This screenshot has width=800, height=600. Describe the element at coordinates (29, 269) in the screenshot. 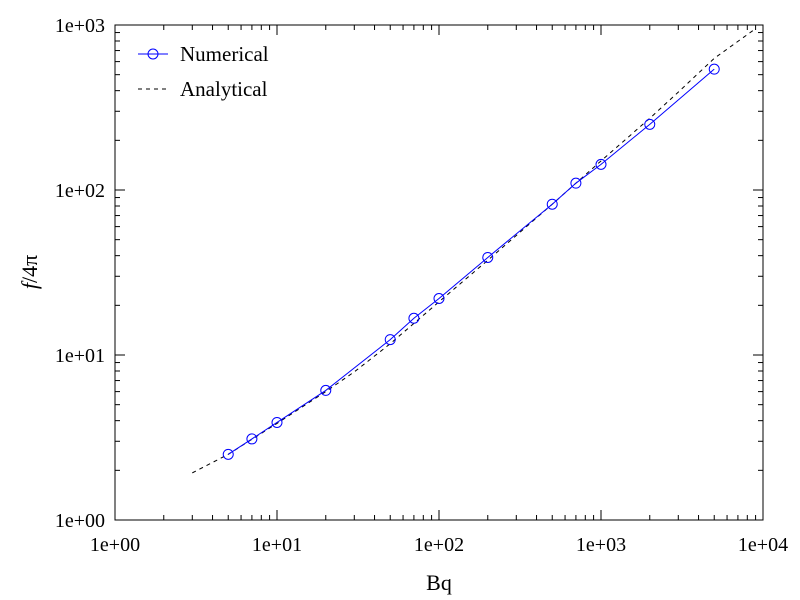

I see `y-axis-label-rest: /4π` at that location.